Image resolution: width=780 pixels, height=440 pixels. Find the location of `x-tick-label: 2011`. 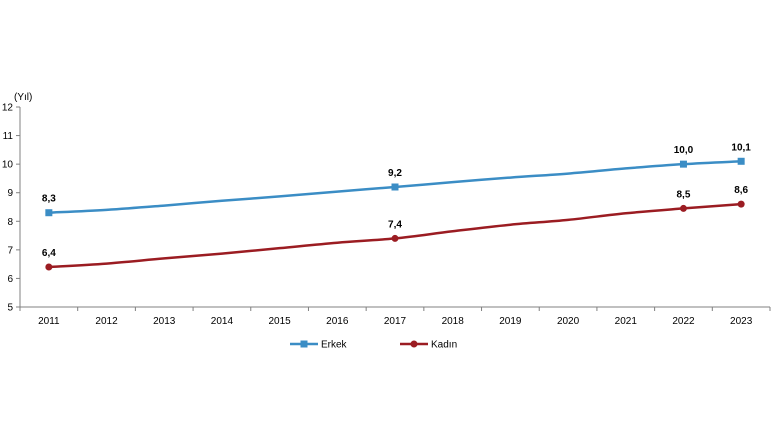

x-tick-label: 2011 is located at coordinates (49, 321).